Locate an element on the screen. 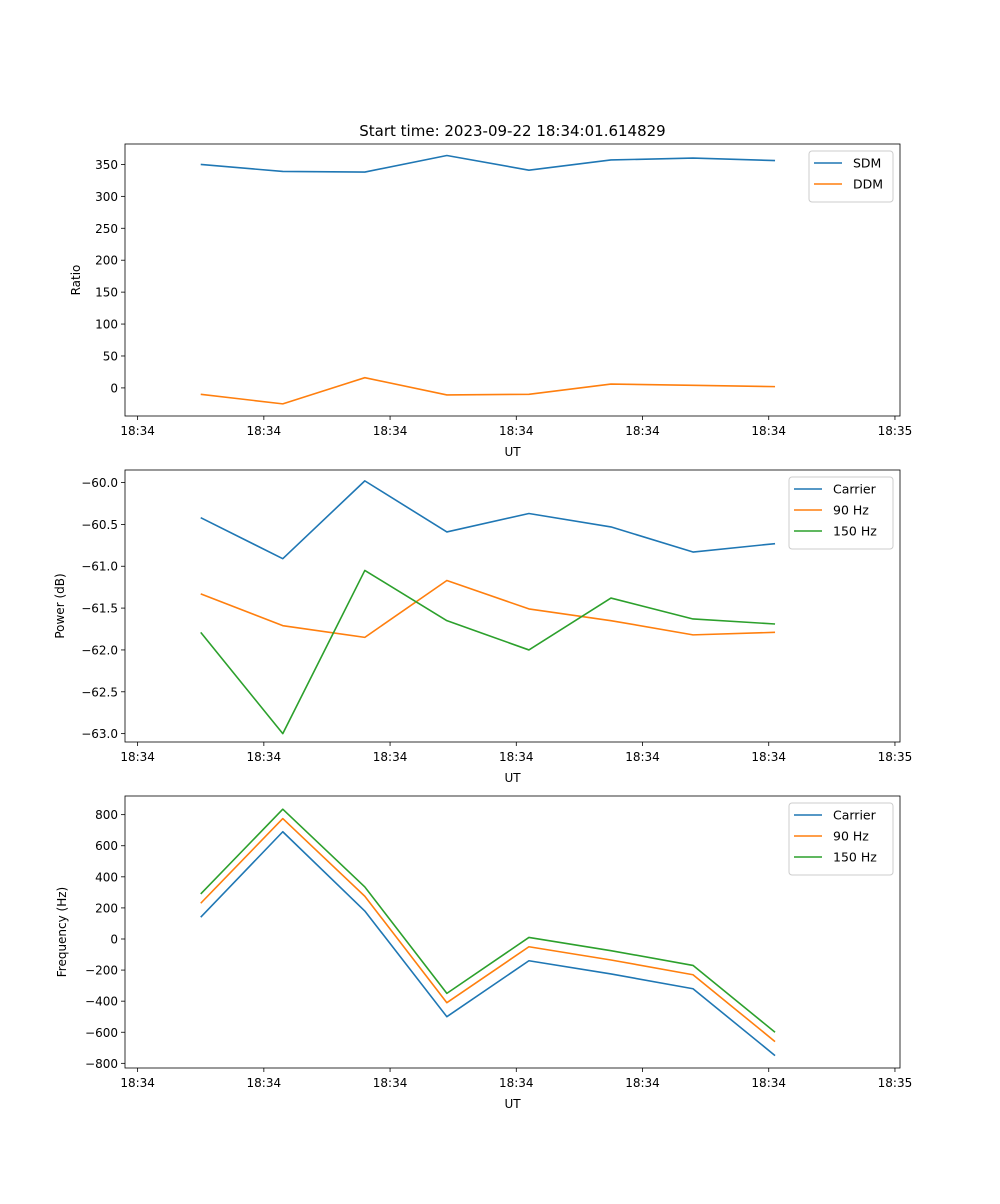  y-tick-label: −400 is located at coordinates (101, 1002).